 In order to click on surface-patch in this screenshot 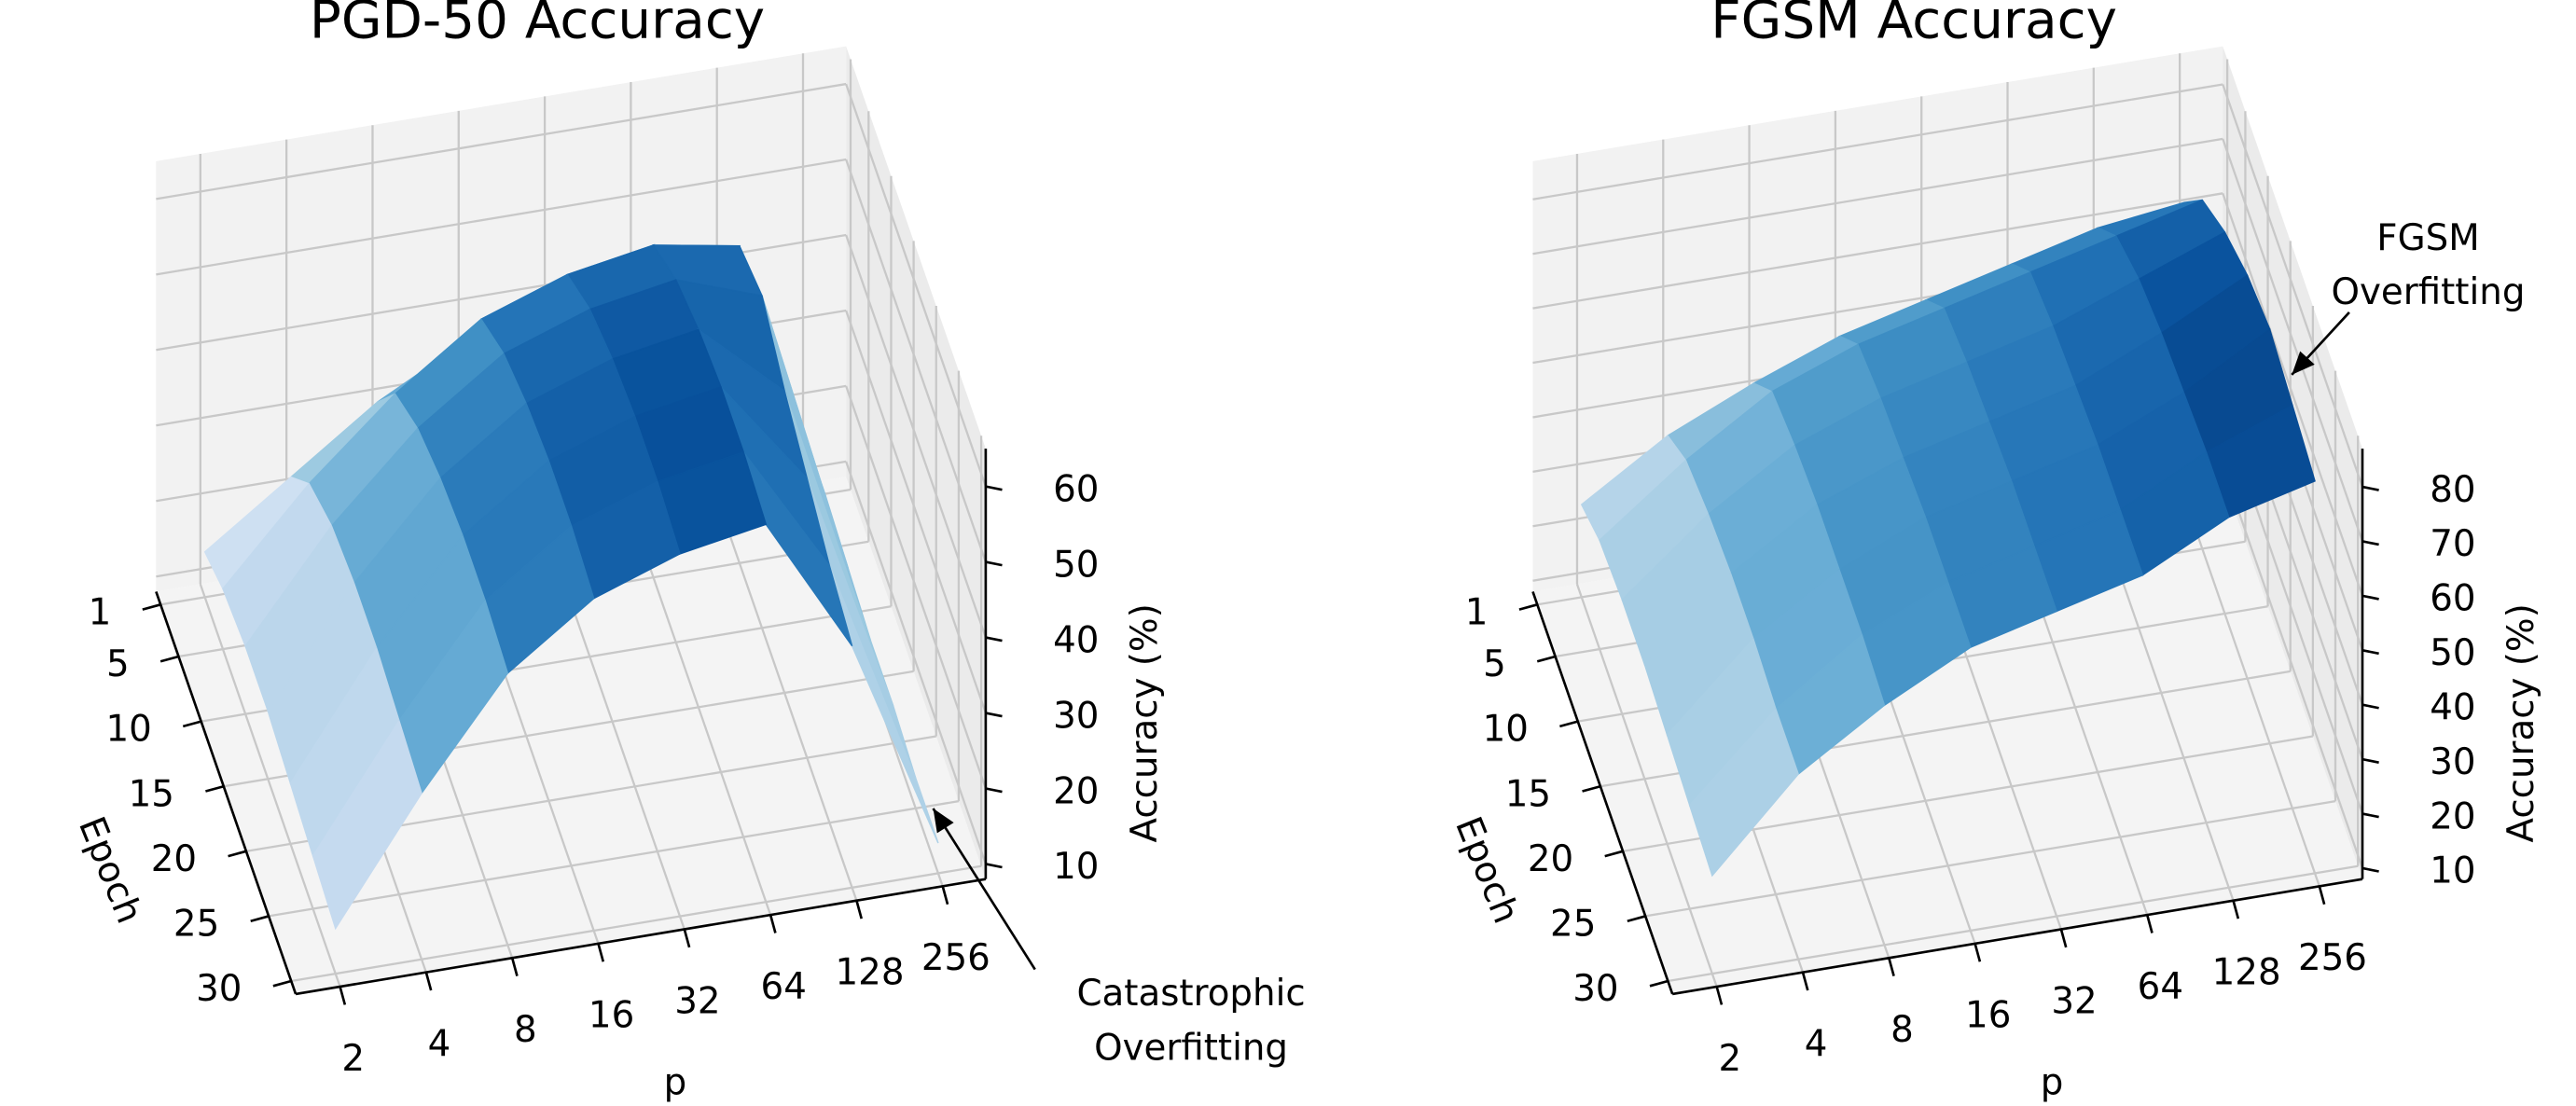, I will do `click(1743, 793)`.